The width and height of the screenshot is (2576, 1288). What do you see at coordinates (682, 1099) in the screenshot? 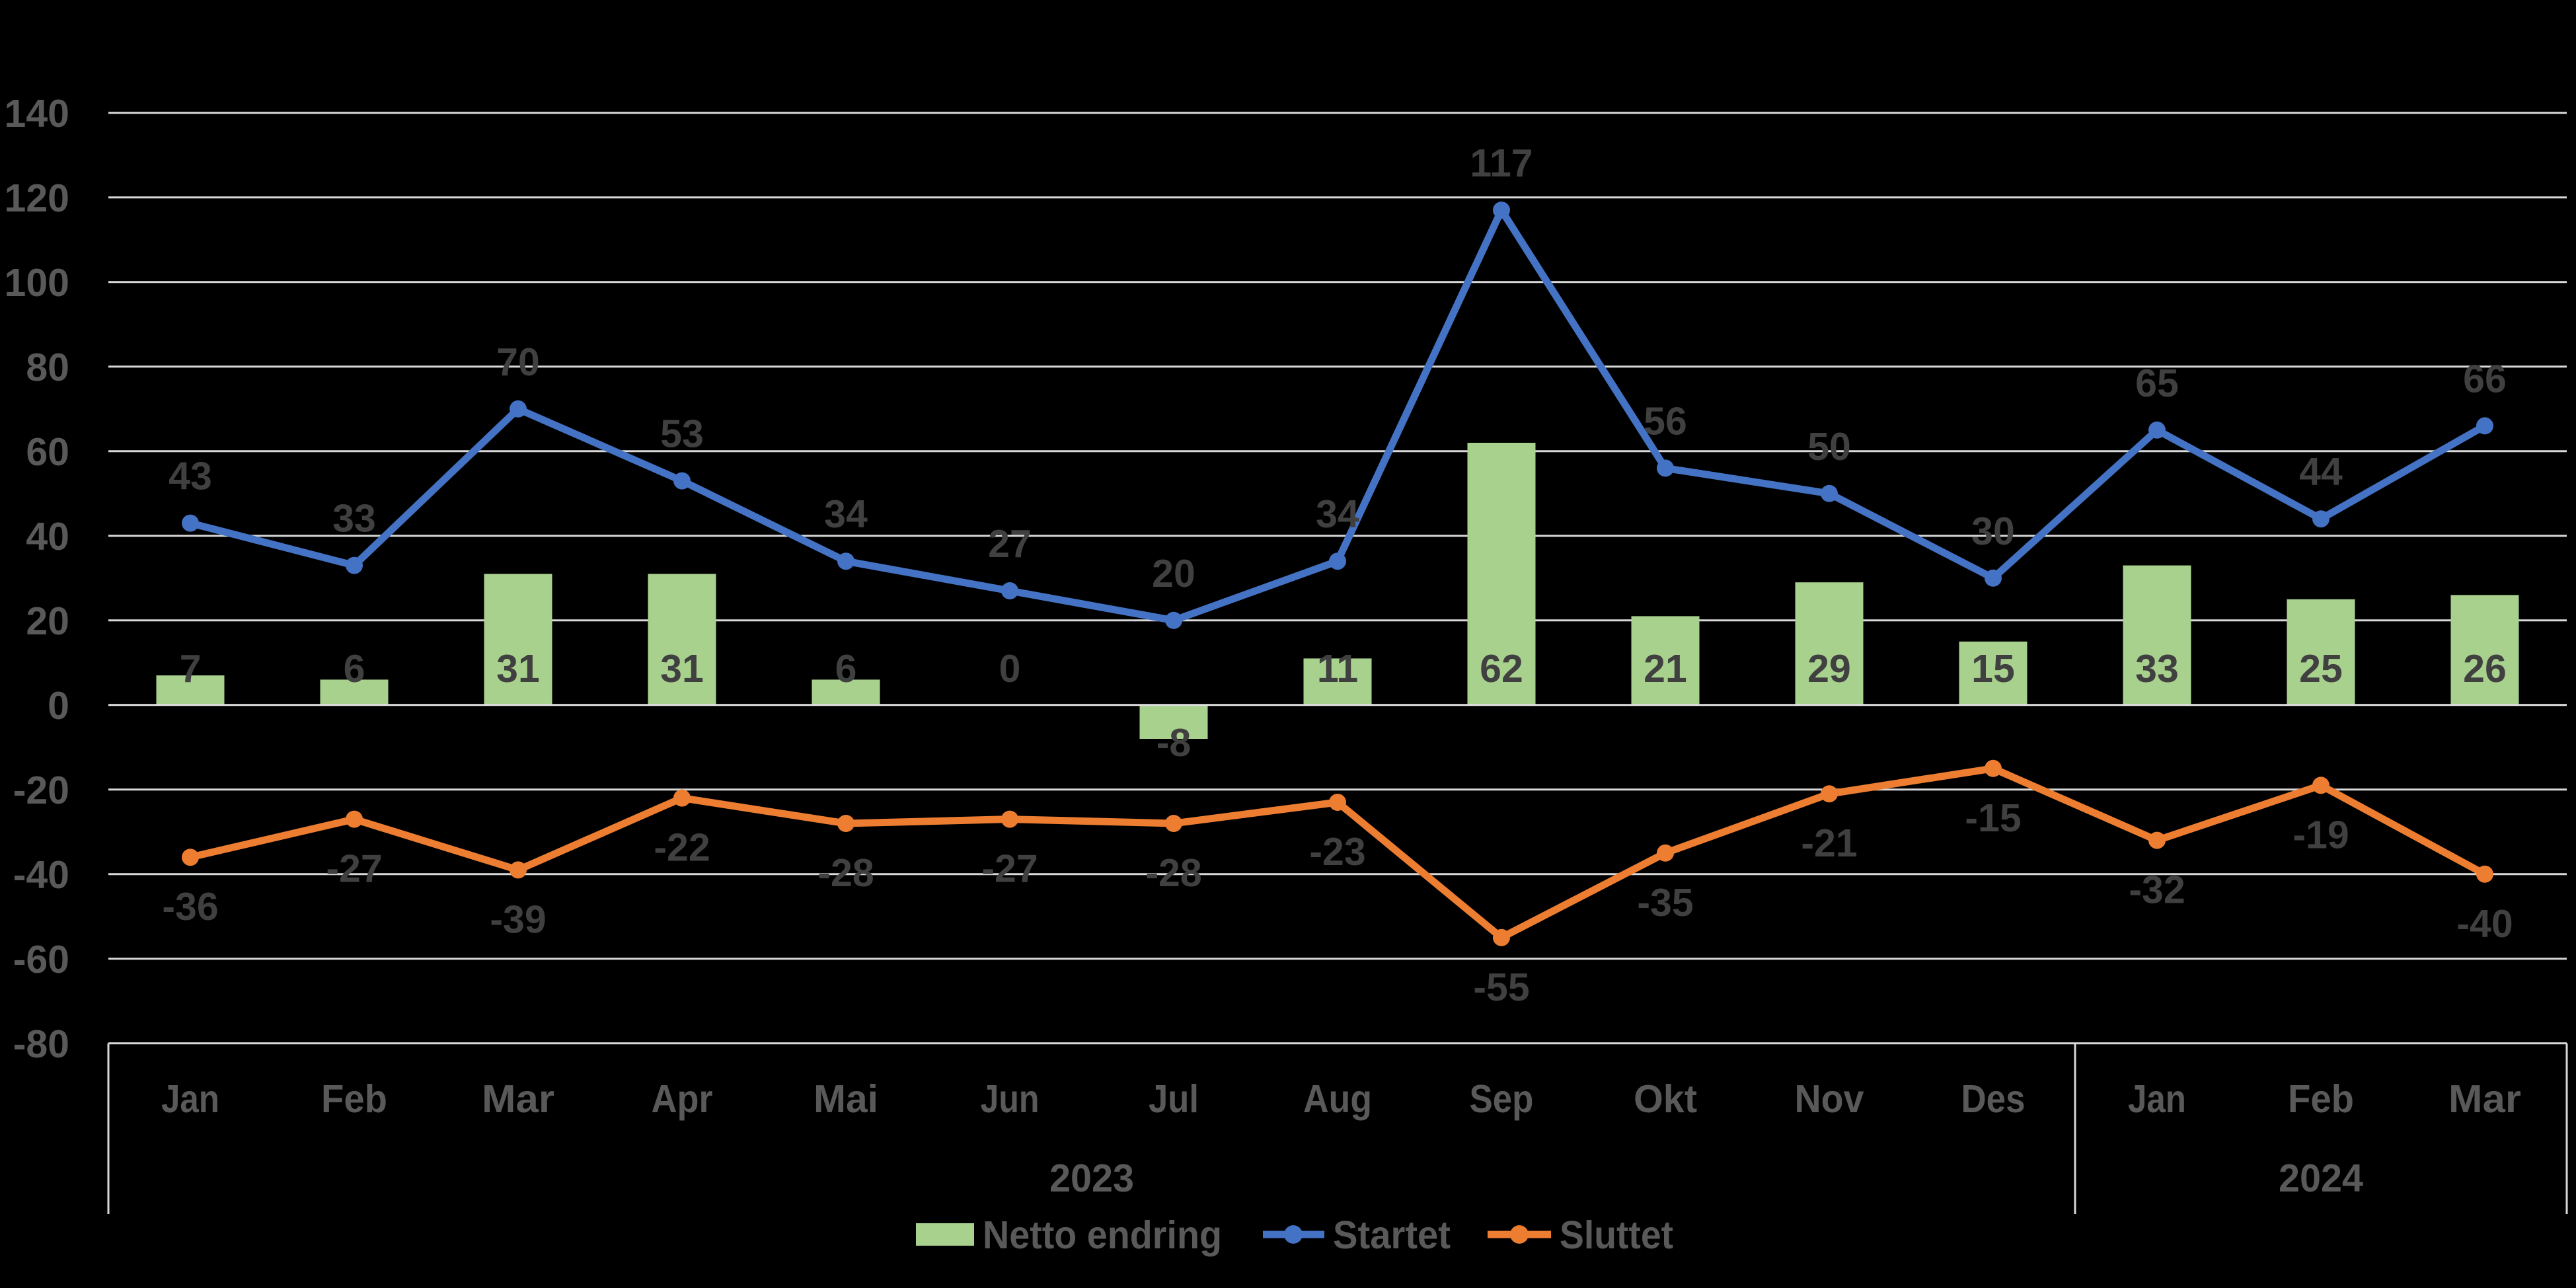
I see `svg-text: Apr` at bounding box center [682, 1099].